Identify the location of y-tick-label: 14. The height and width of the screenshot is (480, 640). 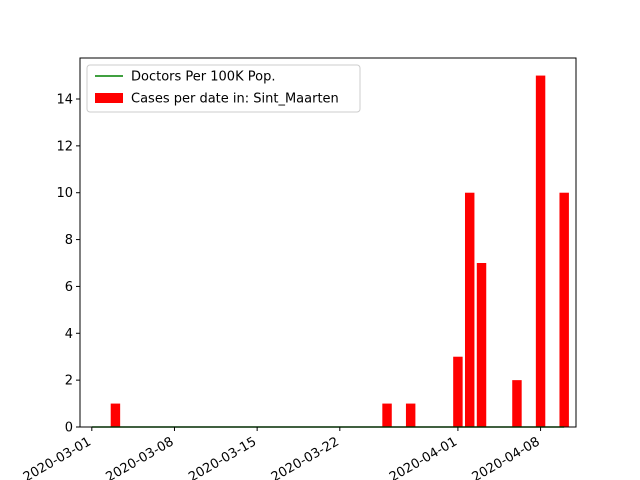
(64, 100).